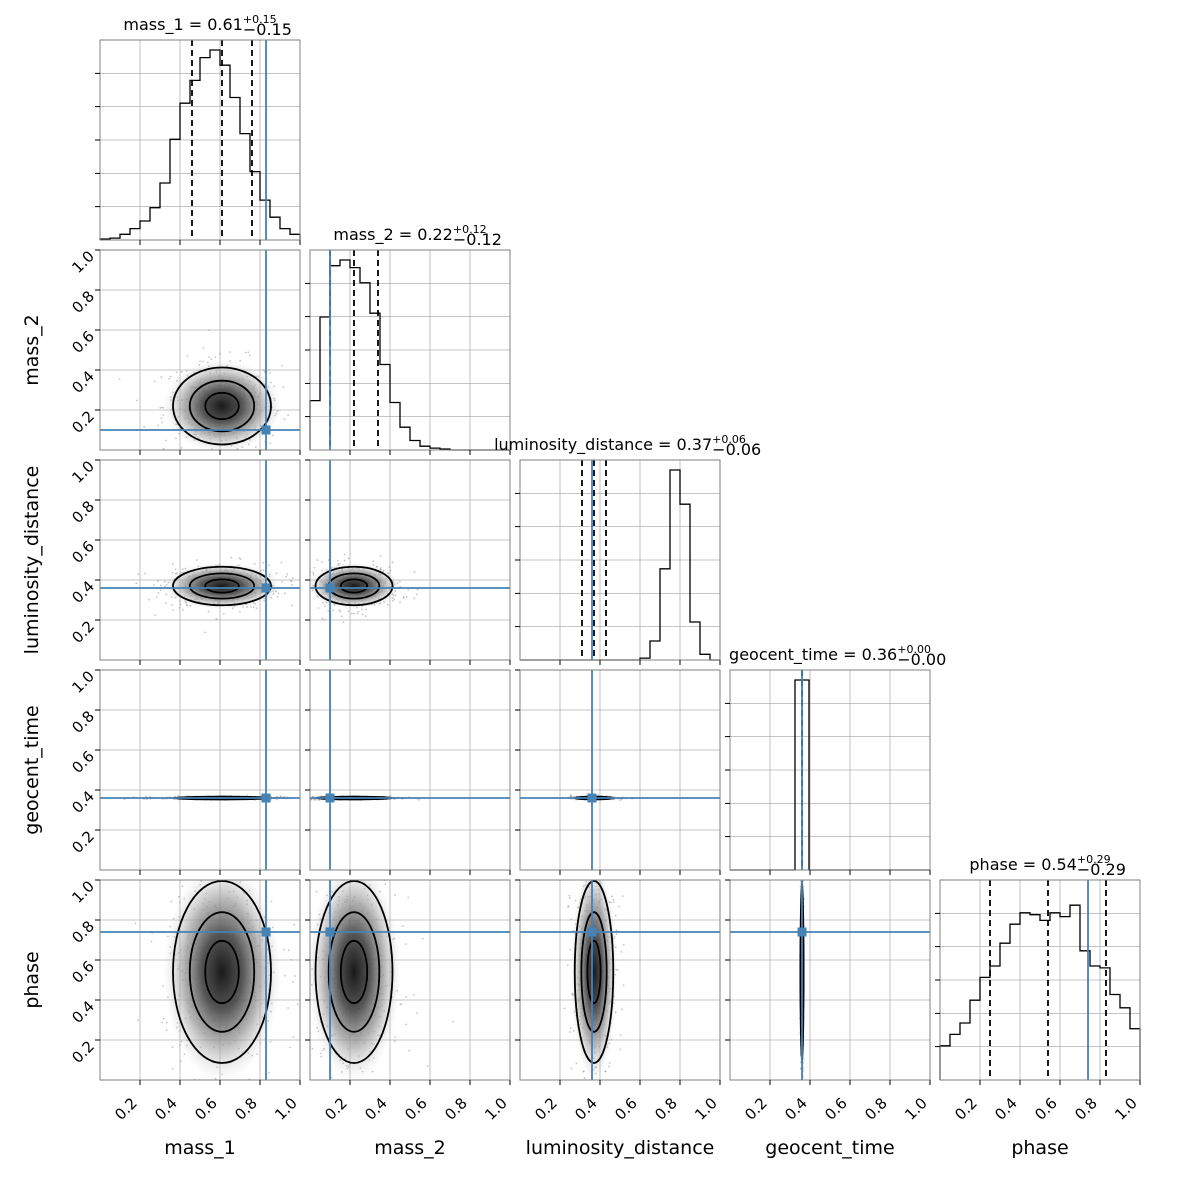 This screenshot has height=1180, width=1180. Describe the element at coordinates (186, 771) in the screenshot. I see `panel-mass_1-geocent_time: 0.2 0.4 0.6 0.8 1.0` at that location.